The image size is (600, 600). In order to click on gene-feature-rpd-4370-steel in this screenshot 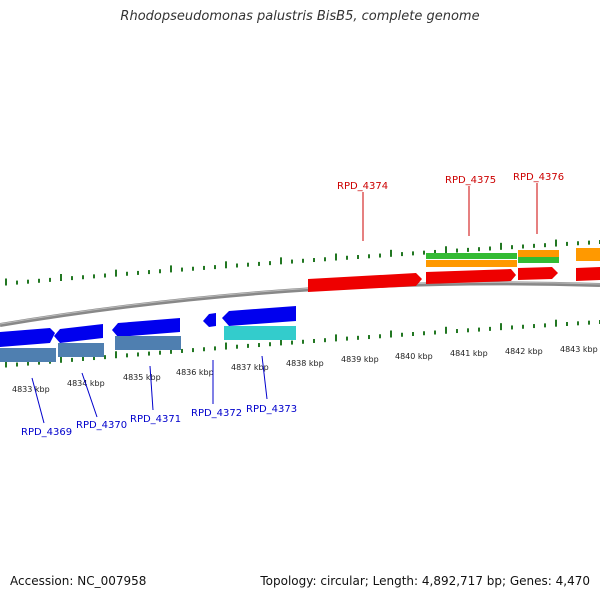, I will do `click(81, 350)`.